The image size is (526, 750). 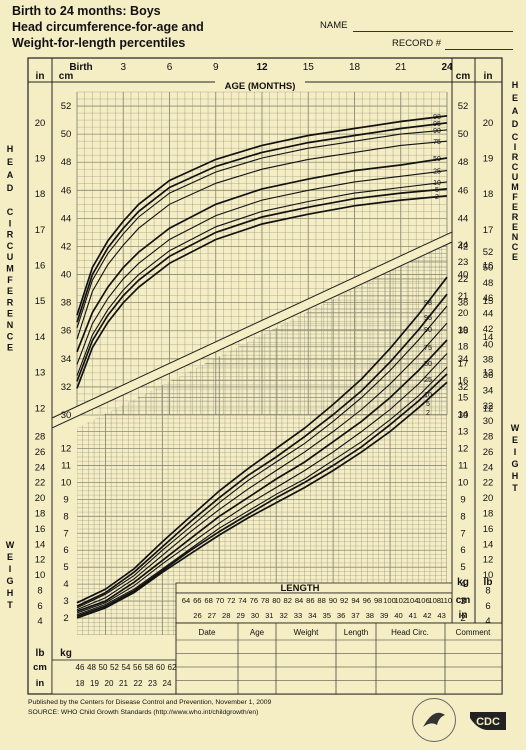 What do you see at coordinates (488, 360) in the screenshot?
I see `lb-tick-right: 38` at bounding box center [488, 360].